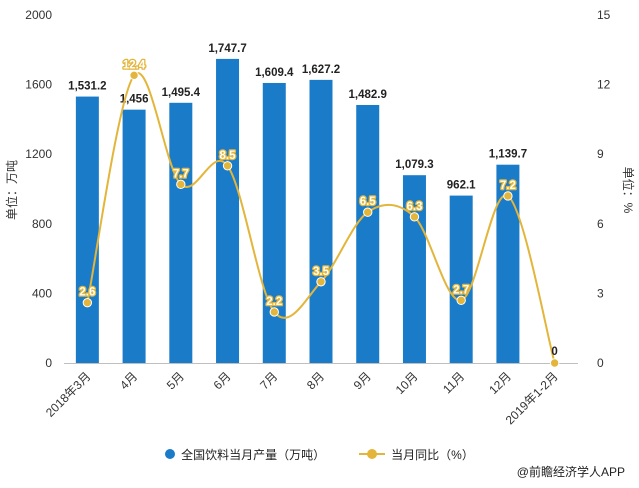 The height and width of the screenshot is (488, 639). I want to click on x-tick-label: 6月, so click(222, 380).